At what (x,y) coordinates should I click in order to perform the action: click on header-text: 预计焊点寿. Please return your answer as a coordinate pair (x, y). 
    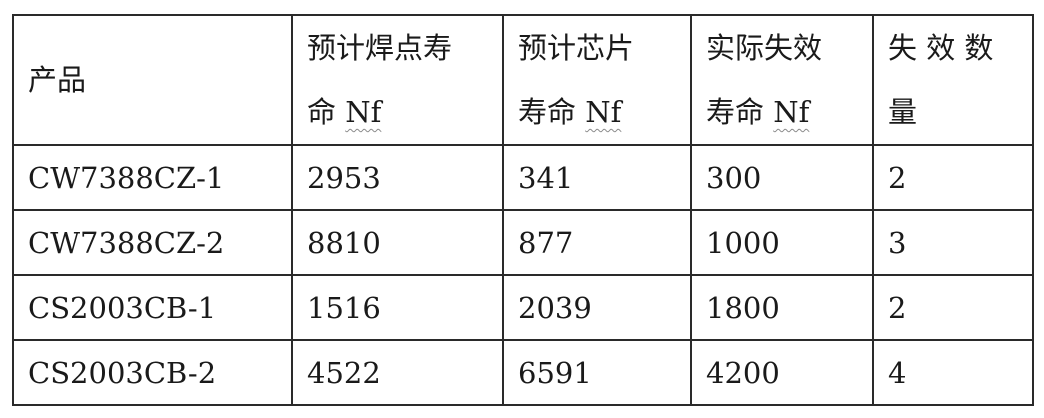
    Looking at the image, I should click on (380, 48).